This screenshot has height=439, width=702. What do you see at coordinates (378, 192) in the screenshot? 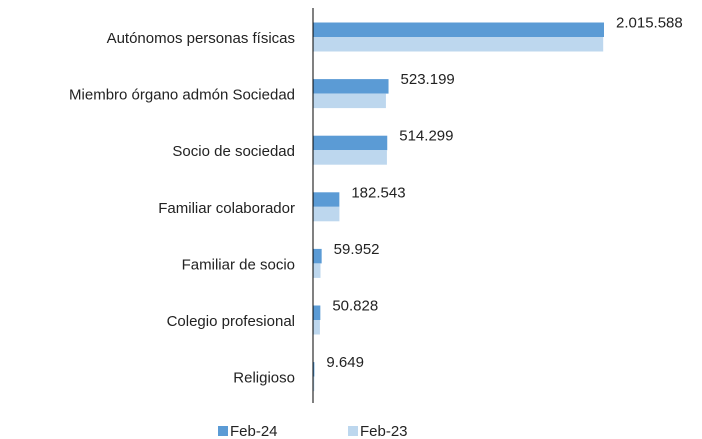
I see `value-label: 182.543` at bounding box center [378, 192].